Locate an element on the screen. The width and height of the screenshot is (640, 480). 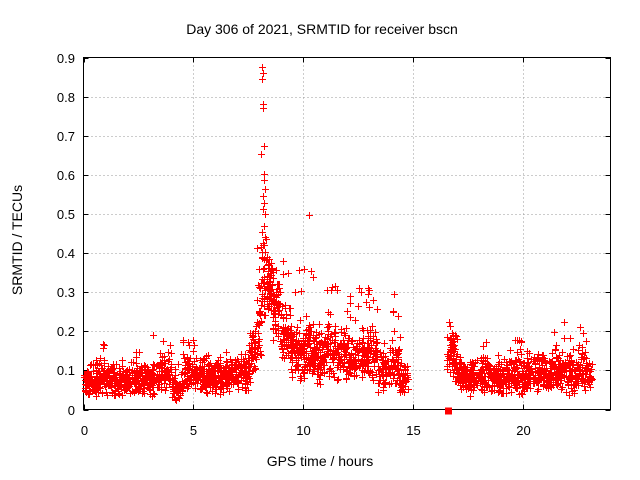
y-tick-label: 0.2 is located at coordinates (66, 331).